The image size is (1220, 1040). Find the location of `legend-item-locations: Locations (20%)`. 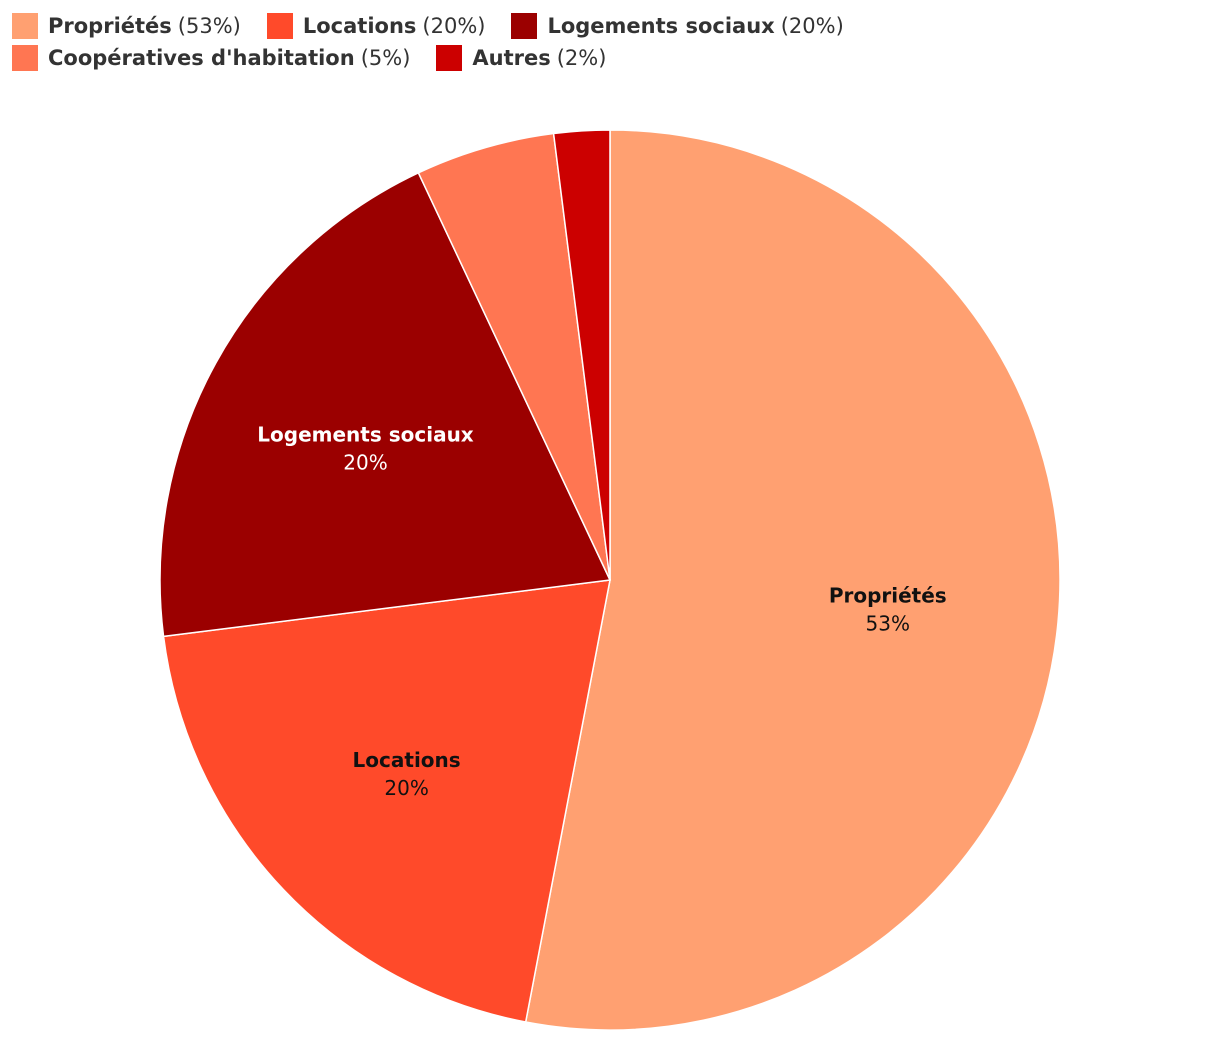

legend-item-locations: Locations (20%) is located at coordinates (376, 26).